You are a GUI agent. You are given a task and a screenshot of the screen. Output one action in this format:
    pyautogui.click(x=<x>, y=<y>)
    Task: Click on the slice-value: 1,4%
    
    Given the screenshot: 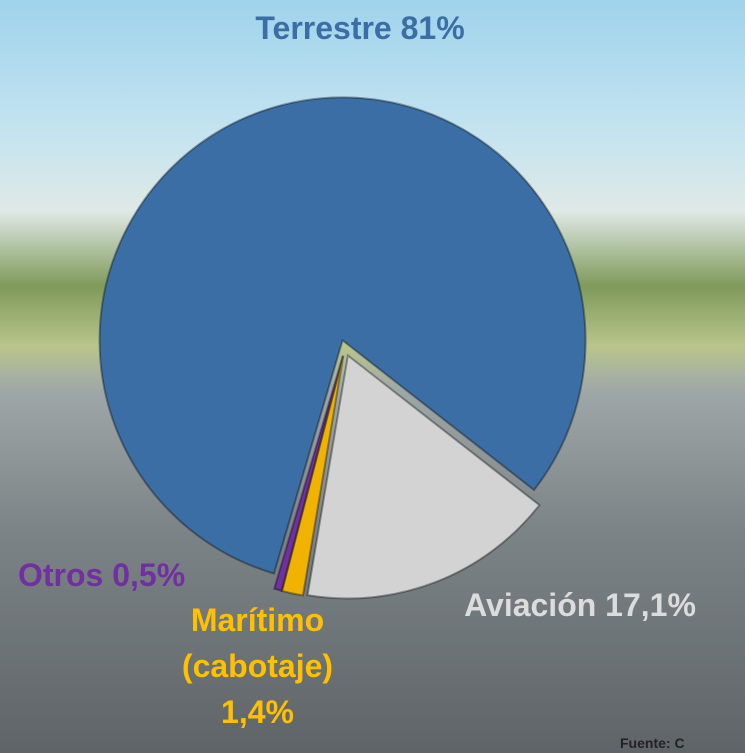 What is the action you would take?
    pyautogui.click(x=257, y=712)
    